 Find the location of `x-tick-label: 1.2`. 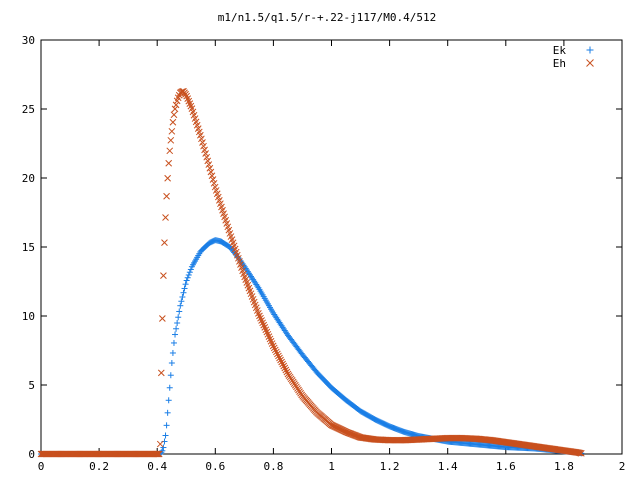

x-tick-label: 1.2 is located at coordinates (390, 466).